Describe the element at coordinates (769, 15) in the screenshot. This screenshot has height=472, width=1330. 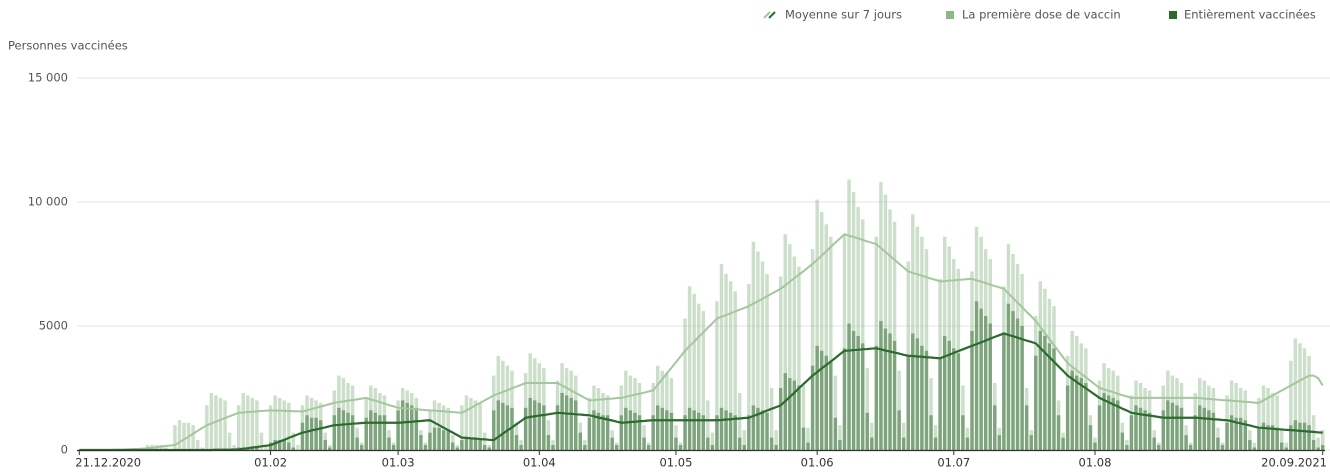
I see `legend-avg-icon` at that location.